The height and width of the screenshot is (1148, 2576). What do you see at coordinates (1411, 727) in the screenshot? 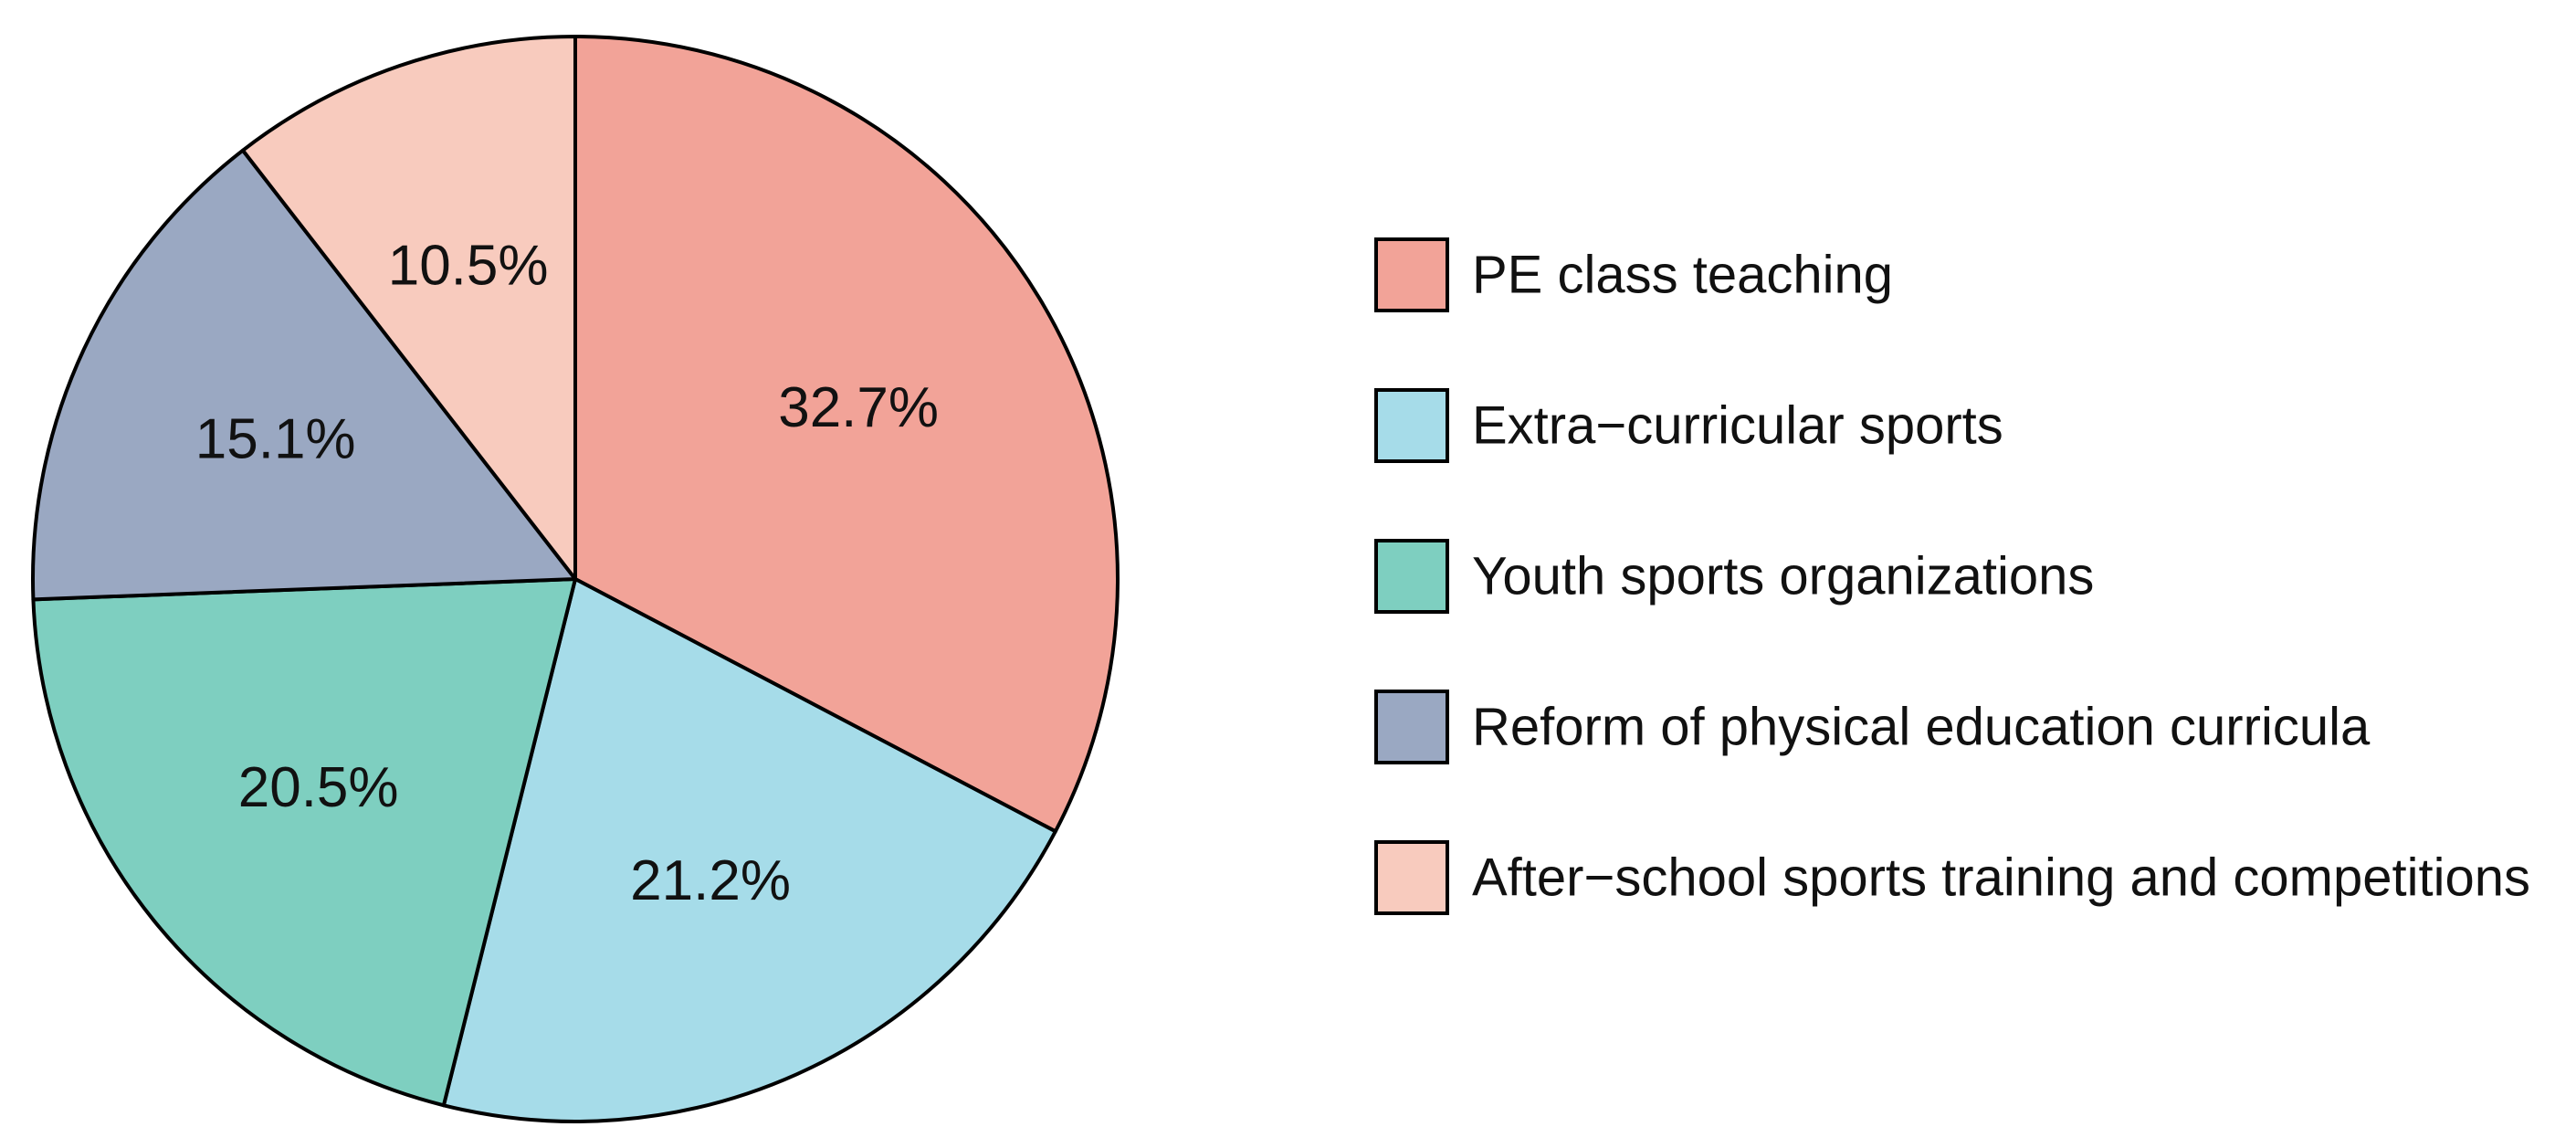
I see `legend-swatch-reform-of-physical-education-curricula` at bounding box center [1411, 727].